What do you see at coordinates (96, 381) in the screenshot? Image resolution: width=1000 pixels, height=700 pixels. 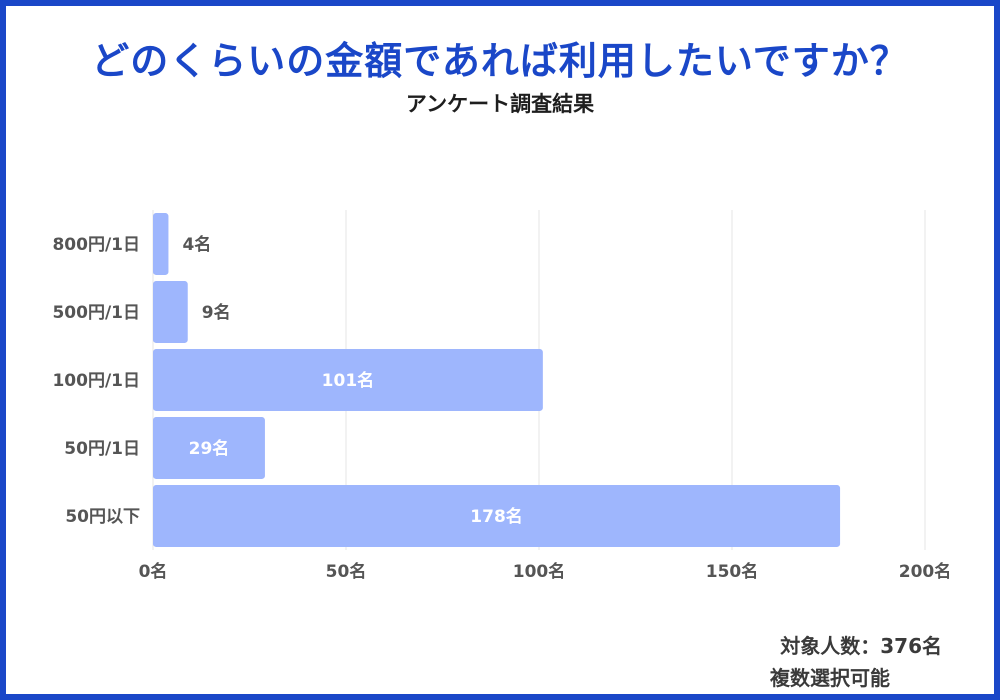 I see `category-label: 100円/1日` at bounding box center [96, 381].